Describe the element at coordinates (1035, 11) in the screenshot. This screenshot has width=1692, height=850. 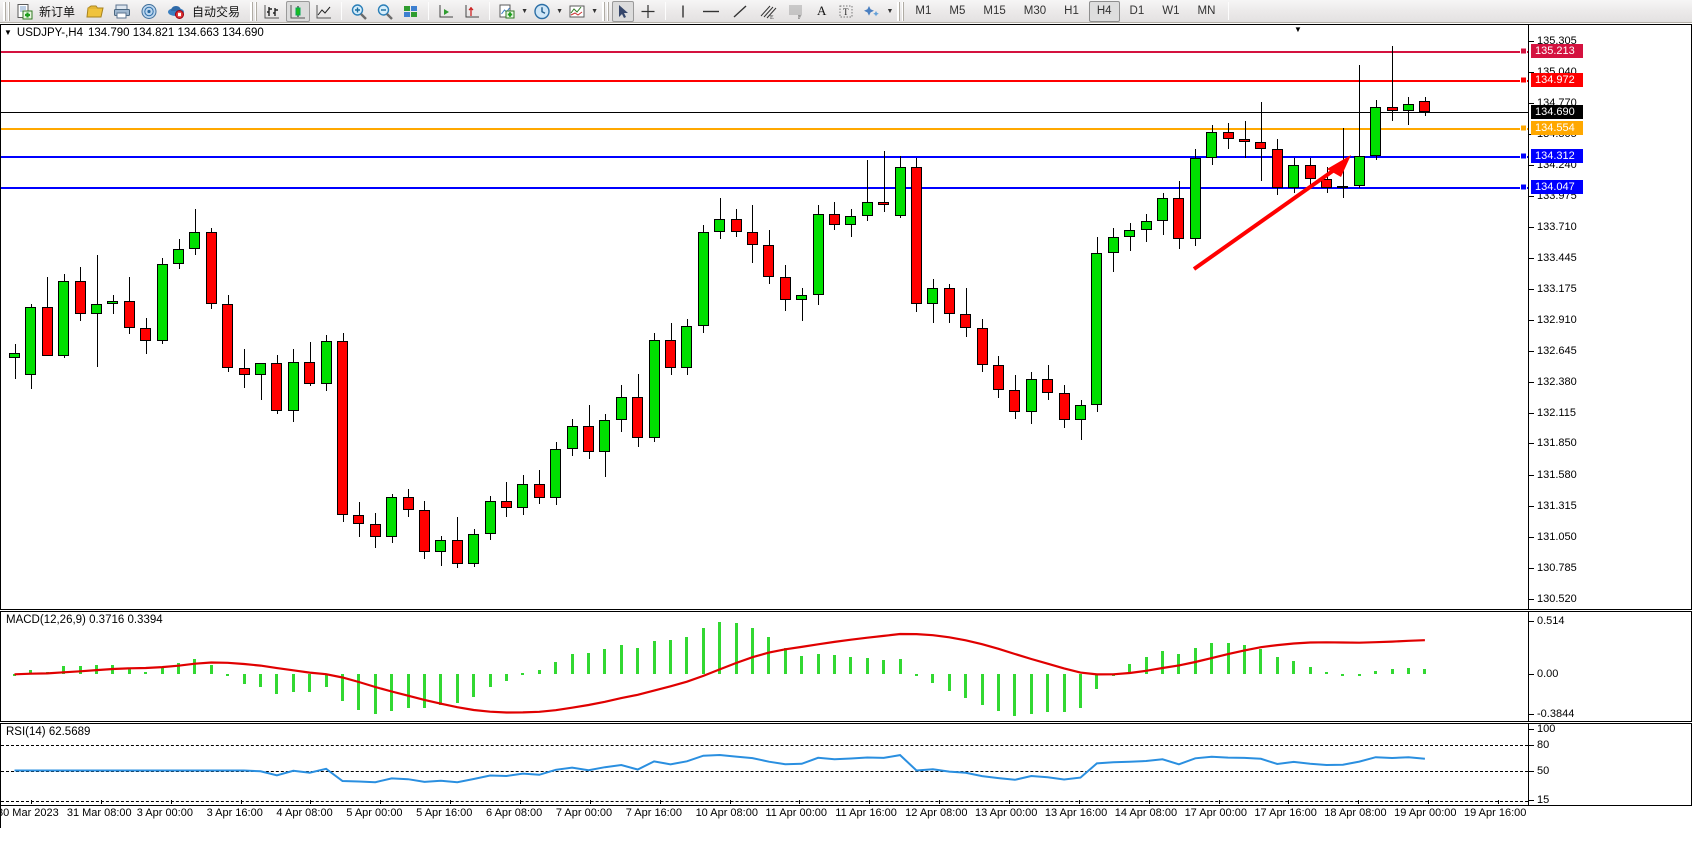
I see `timeframe-m30-button: M30` at that location.